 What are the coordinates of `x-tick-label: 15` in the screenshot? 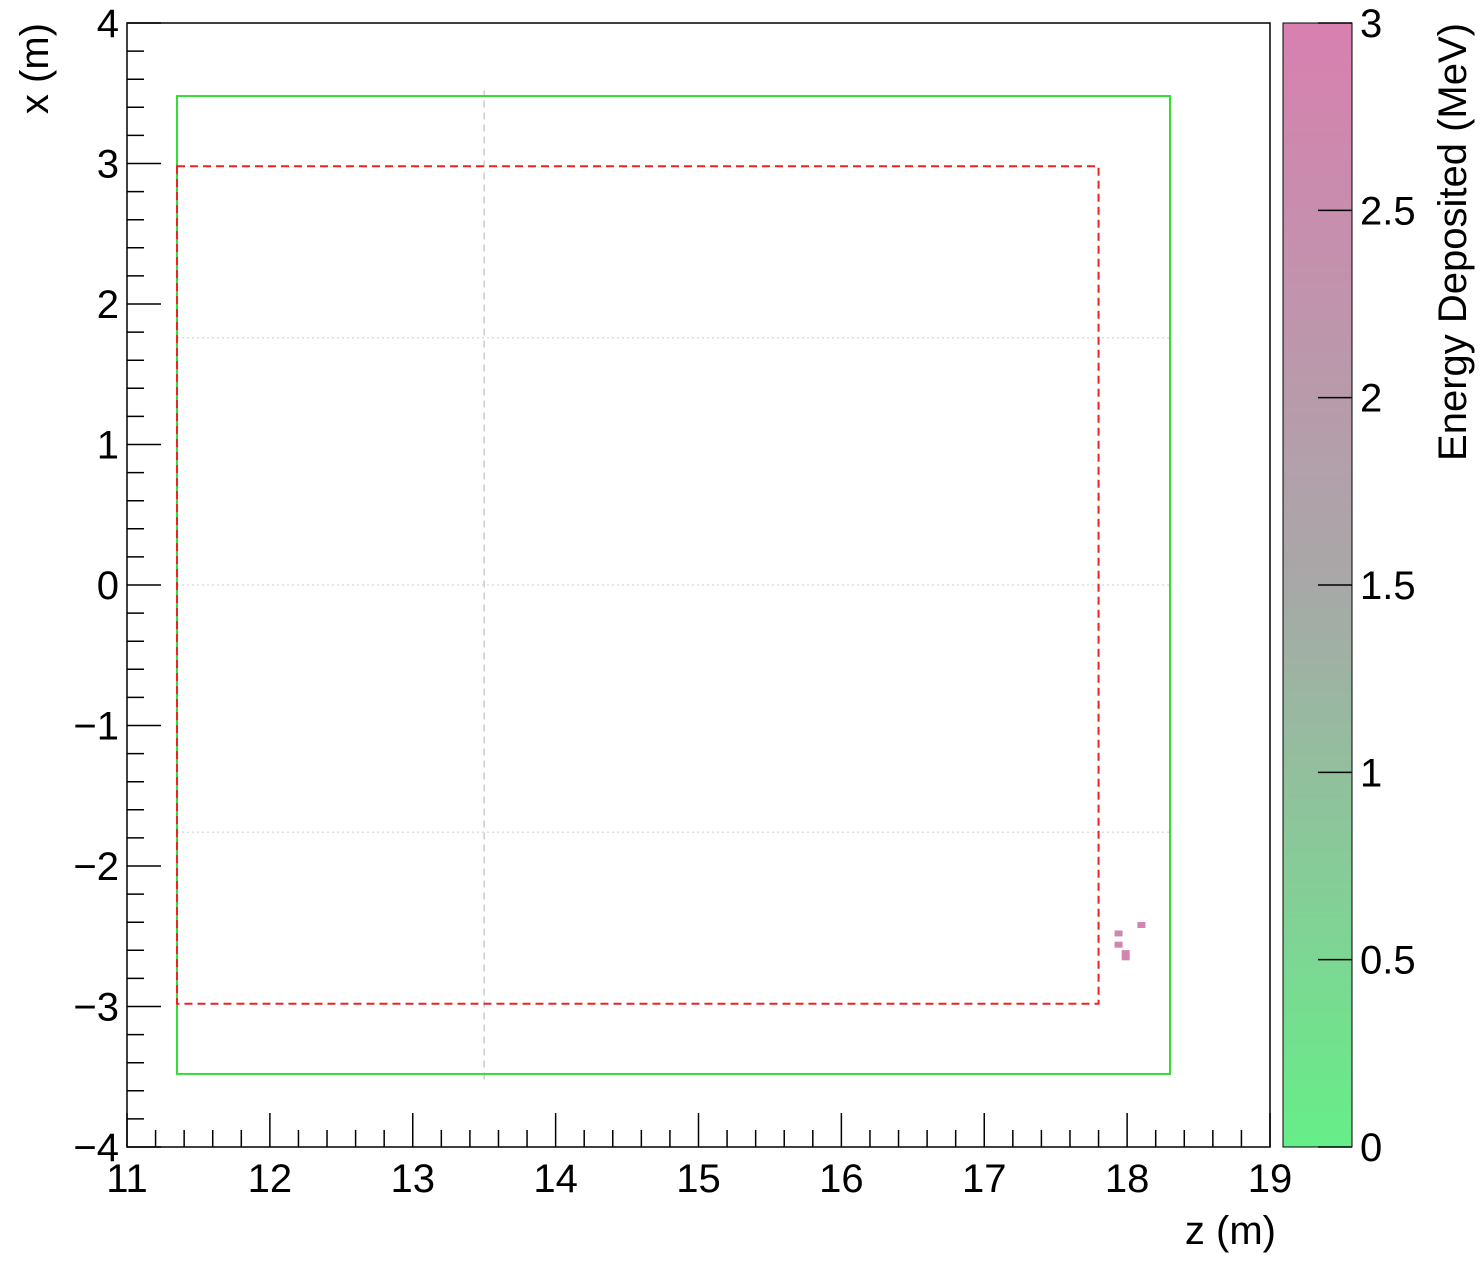 It's located at (698, 1179).